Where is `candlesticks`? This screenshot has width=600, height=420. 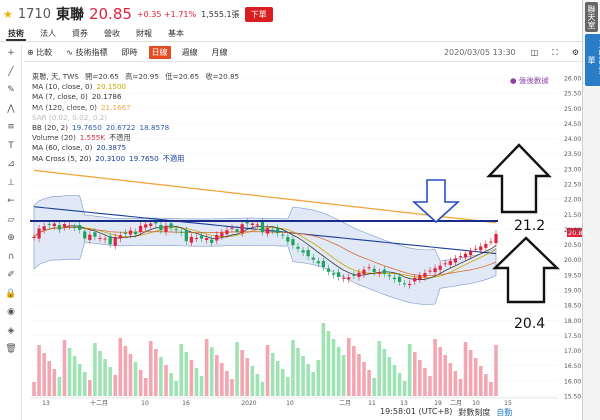 candlesticks is located at coordinates (265, 253).